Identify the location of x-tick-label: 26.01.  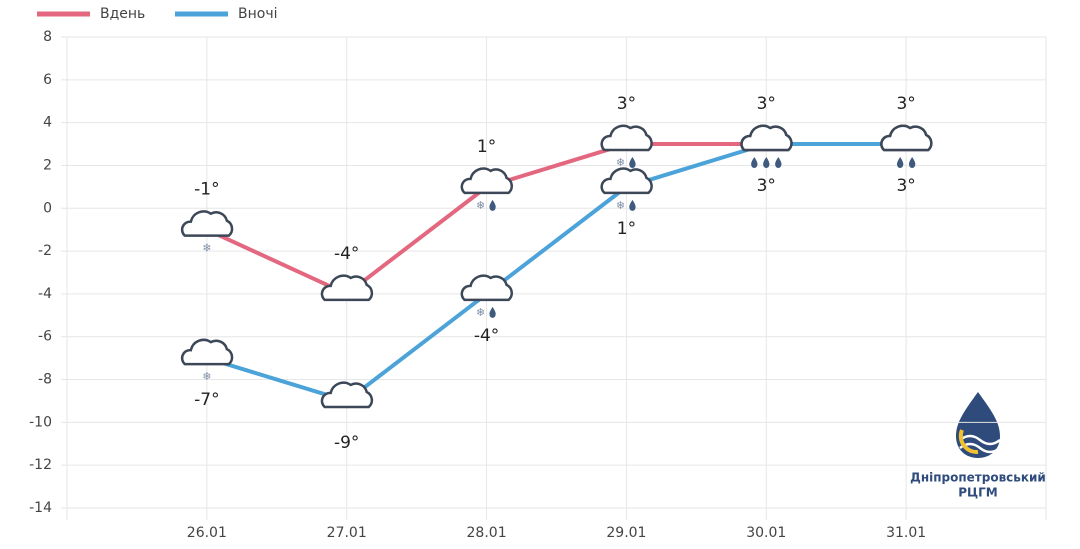
(207, 533).